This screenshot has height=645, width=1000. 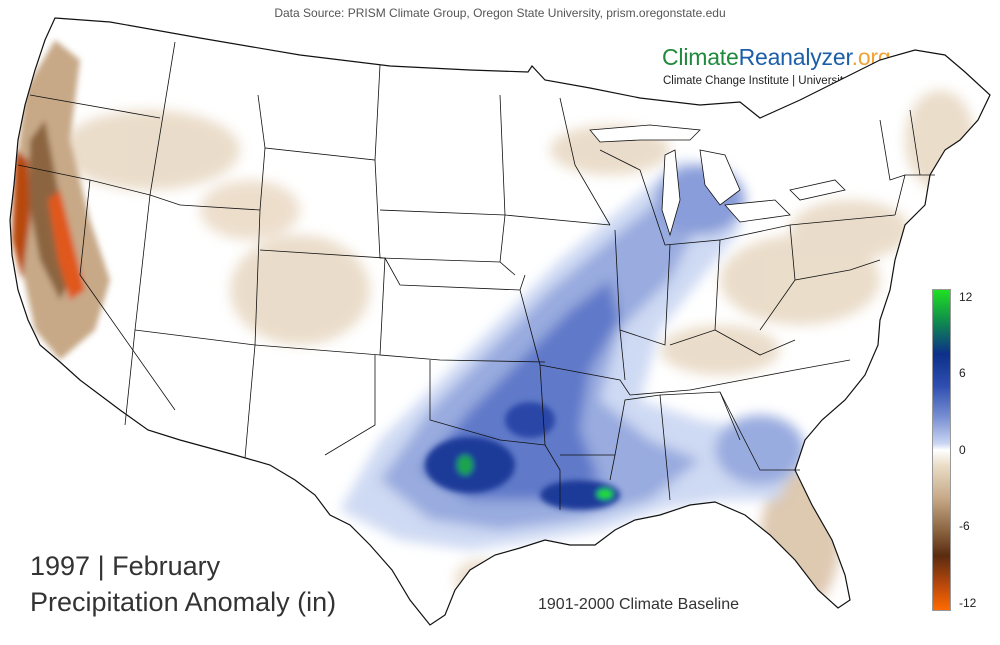 What do you see at coordinates (183, 602) in the screenshot?
I see `map-title-variable: Precipitation Anomaly (in)` at bounding box center [183, 602].